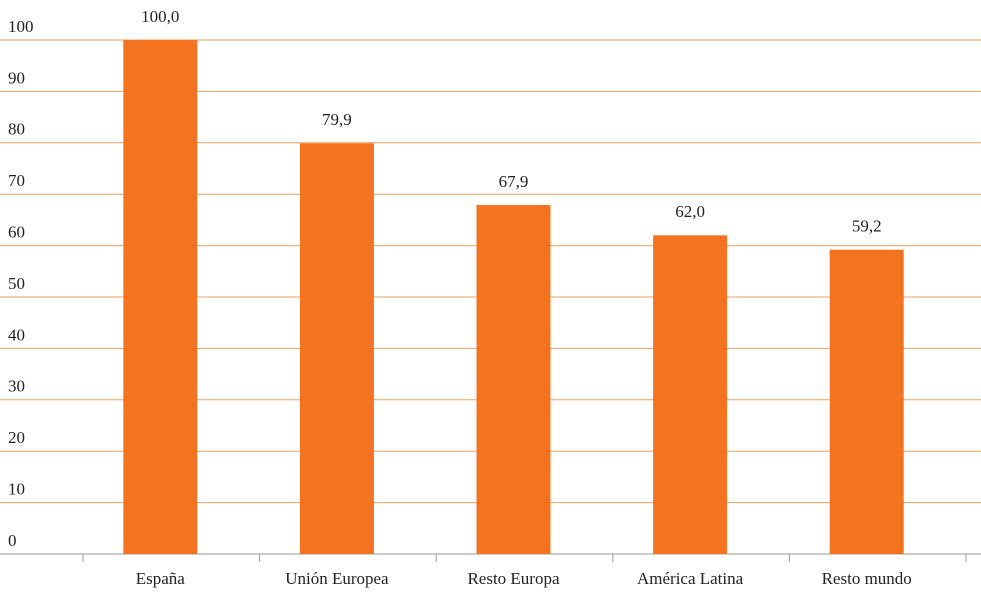 This screenshot has width=981, height=594. Describe the element at coordinates (16, 489) in the screenshot. I see `y-tick-label: 10` at that location.